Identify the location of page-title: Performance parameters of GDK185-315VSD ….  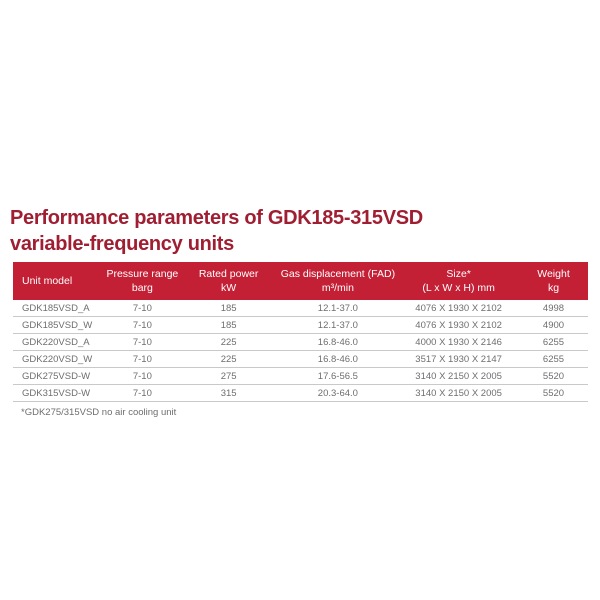
(290, 231).